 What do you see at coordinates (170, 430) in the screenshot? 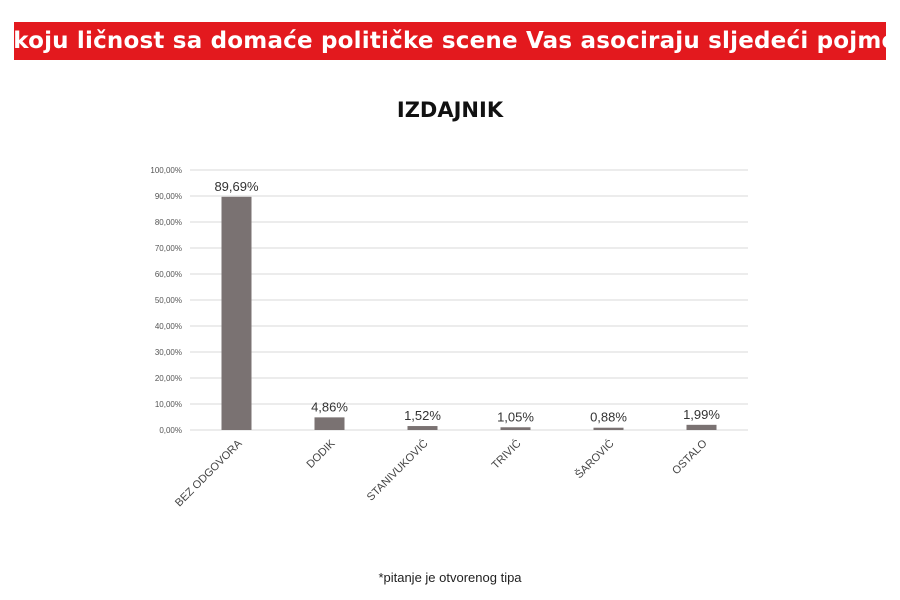
I see `y-tick-label: 0,00%` at bounding box center [170, 430].